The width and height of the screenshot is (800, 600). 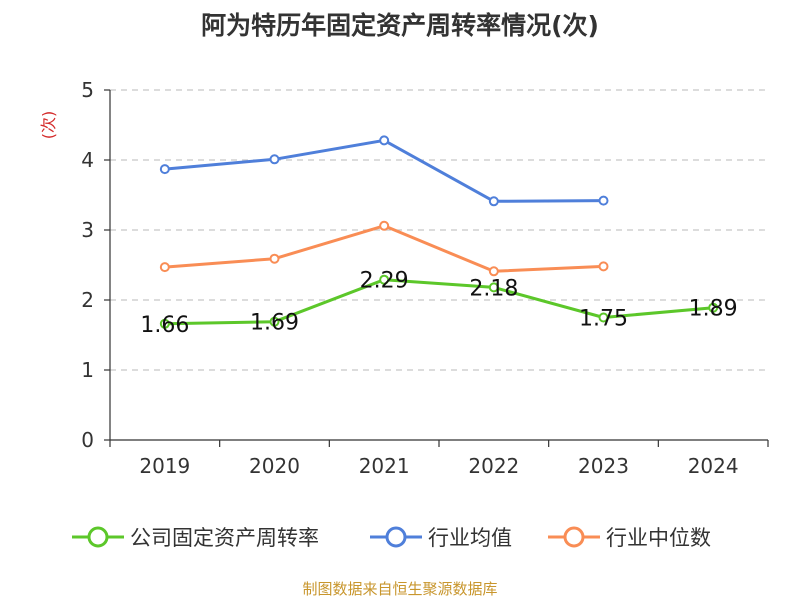 What do you see at coordinates (713, 466) in the screenshot?
I see `x-tick-label: 2024` at bounding box center [713, 466].